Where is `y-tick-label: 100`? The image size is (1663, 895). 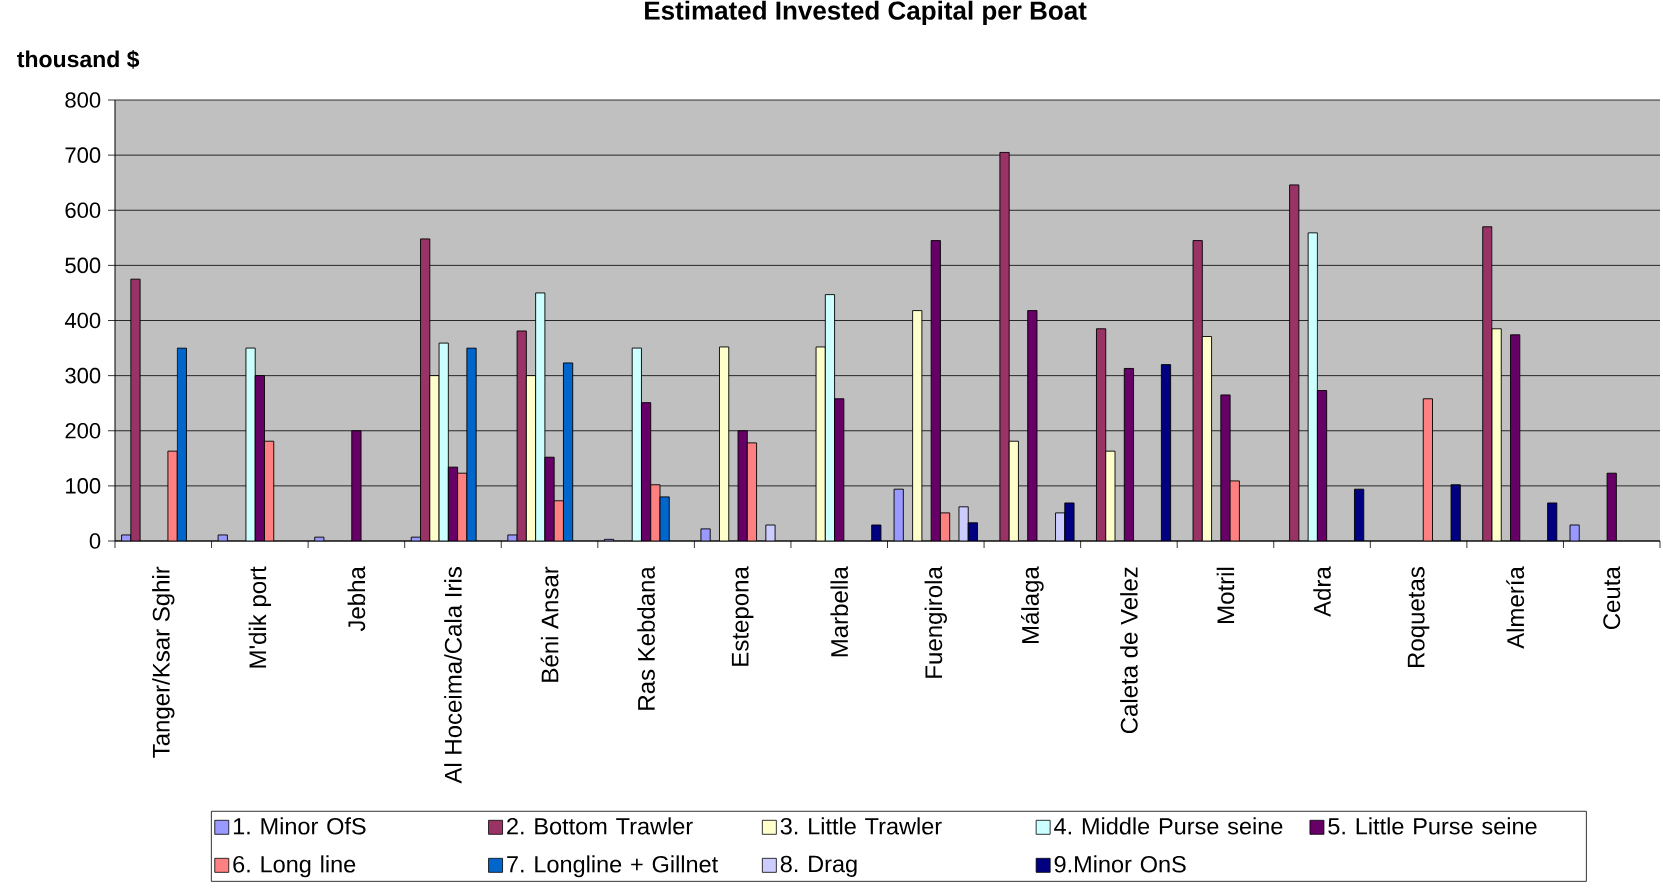 y-tick-label: 100 is located at coordinates (83, 486).